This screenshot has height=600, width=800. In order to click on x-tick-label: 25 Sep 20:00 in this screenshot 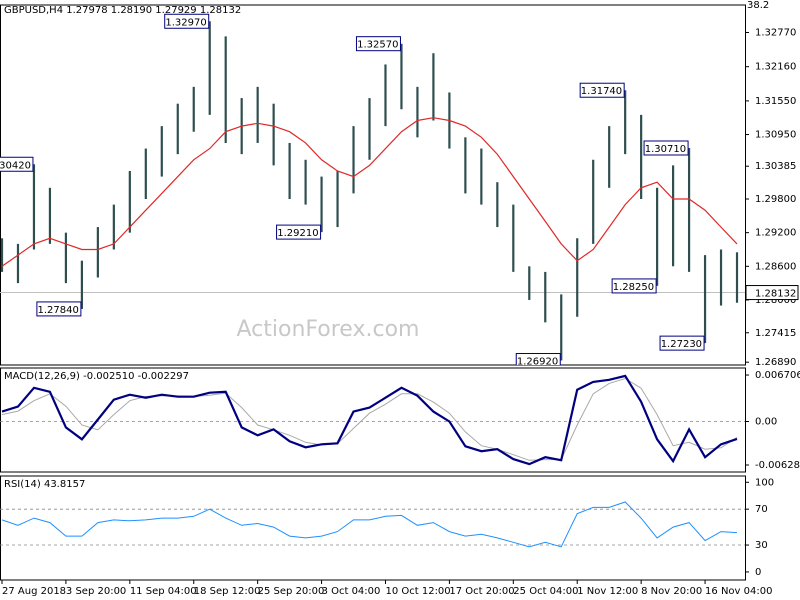, I will do `click(291, 591)`.